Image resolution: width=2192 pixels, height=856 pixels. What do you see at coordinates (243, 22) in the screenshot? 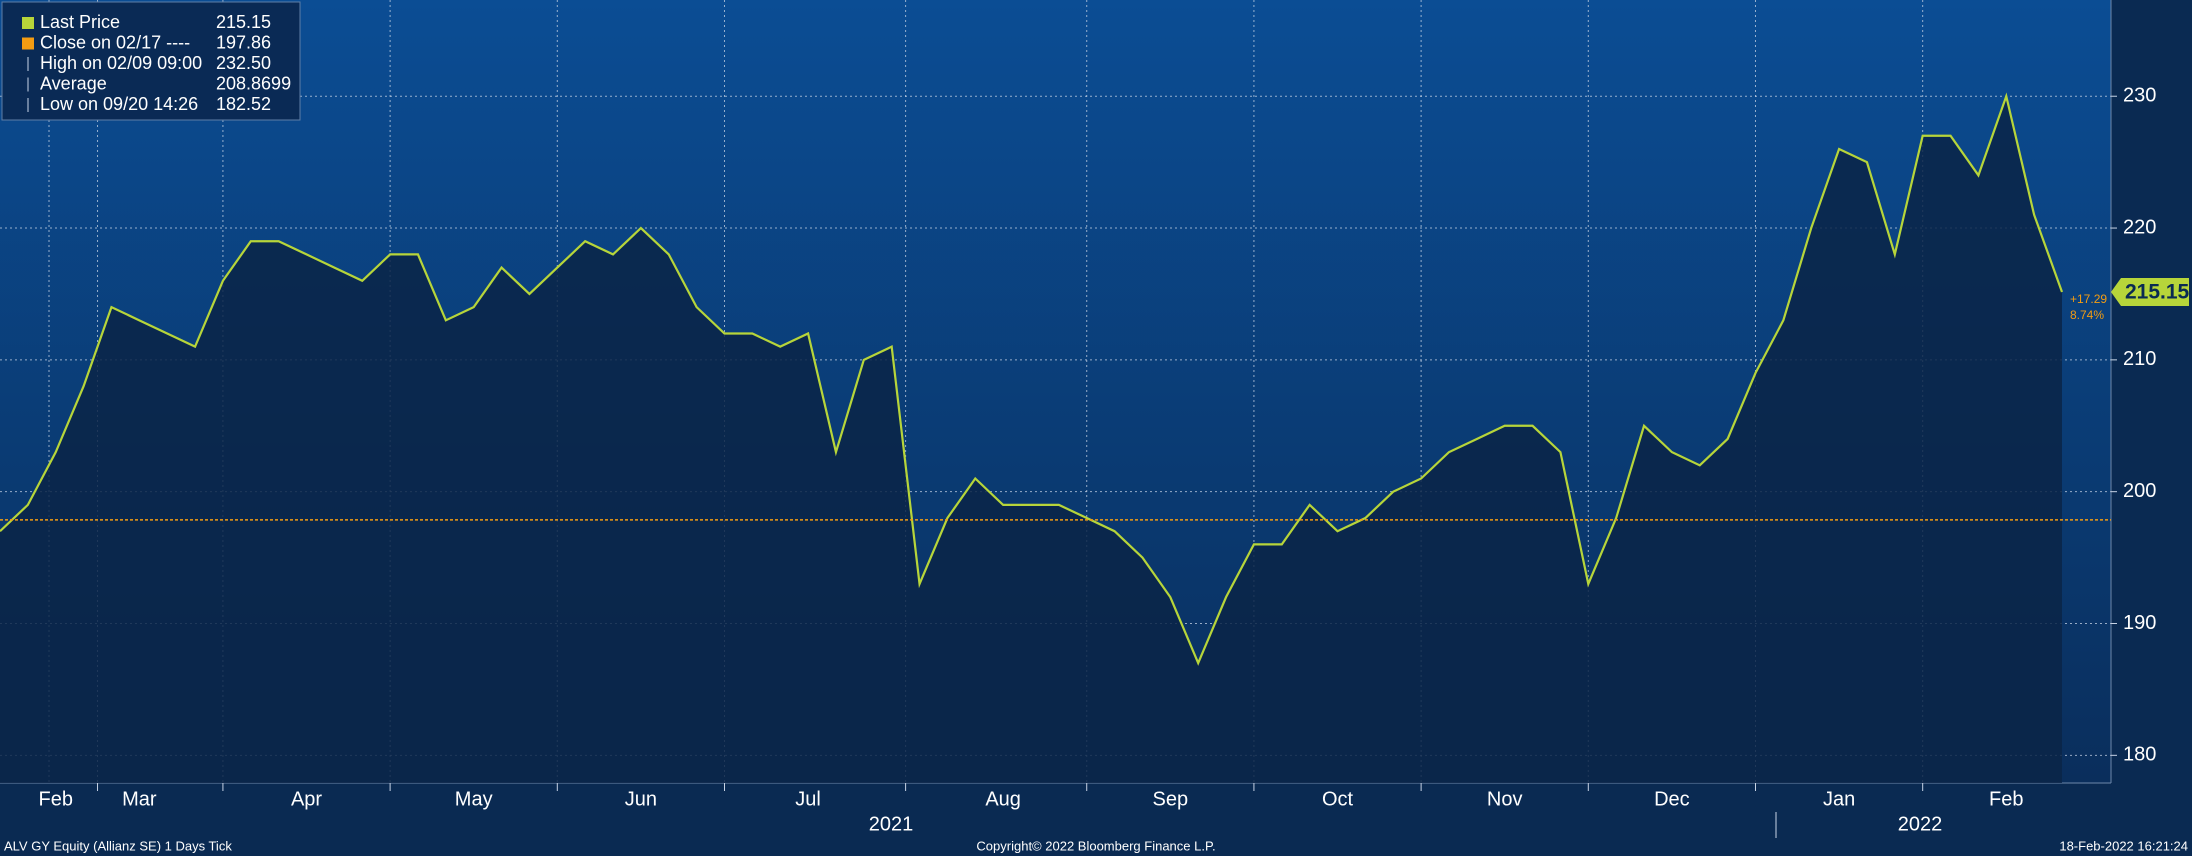
I see `legend-value: 215.15` at bounding box center [243, 22].